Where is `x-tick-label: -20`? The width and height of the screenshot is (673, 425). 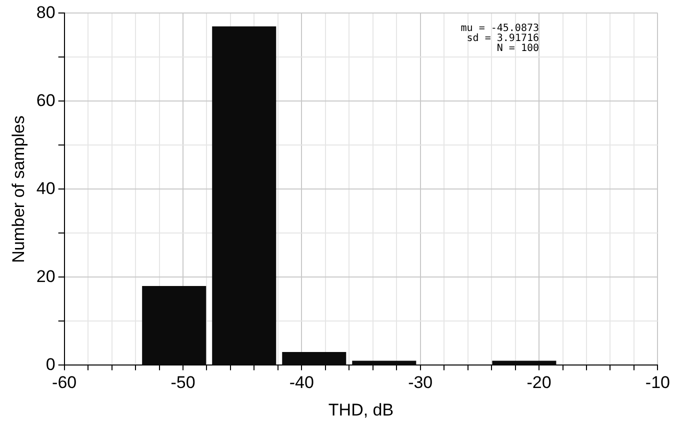 x-tick-label: -20 is located at coordinates (539, 382).